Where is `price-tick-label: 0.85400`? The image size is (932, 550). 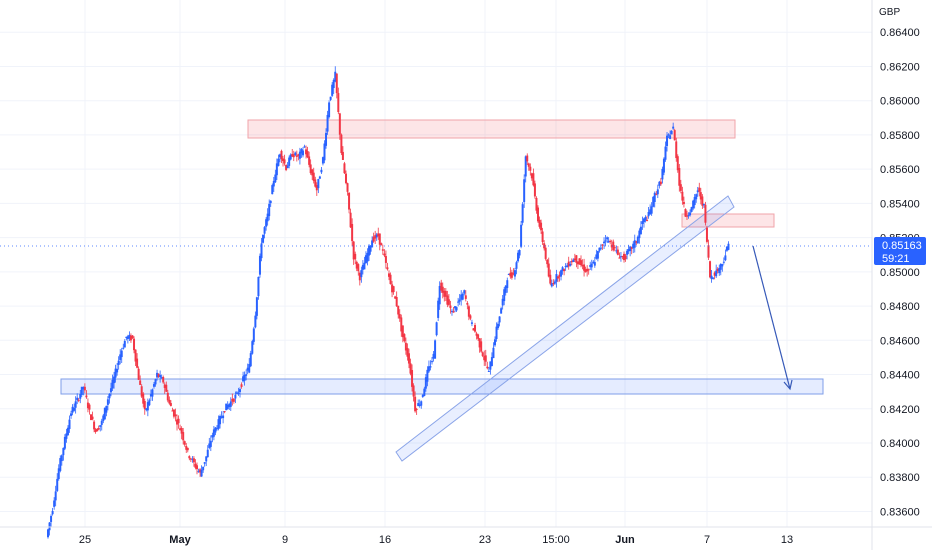 price-tick-label: 0.85400 is located at coordinates (900, 204).